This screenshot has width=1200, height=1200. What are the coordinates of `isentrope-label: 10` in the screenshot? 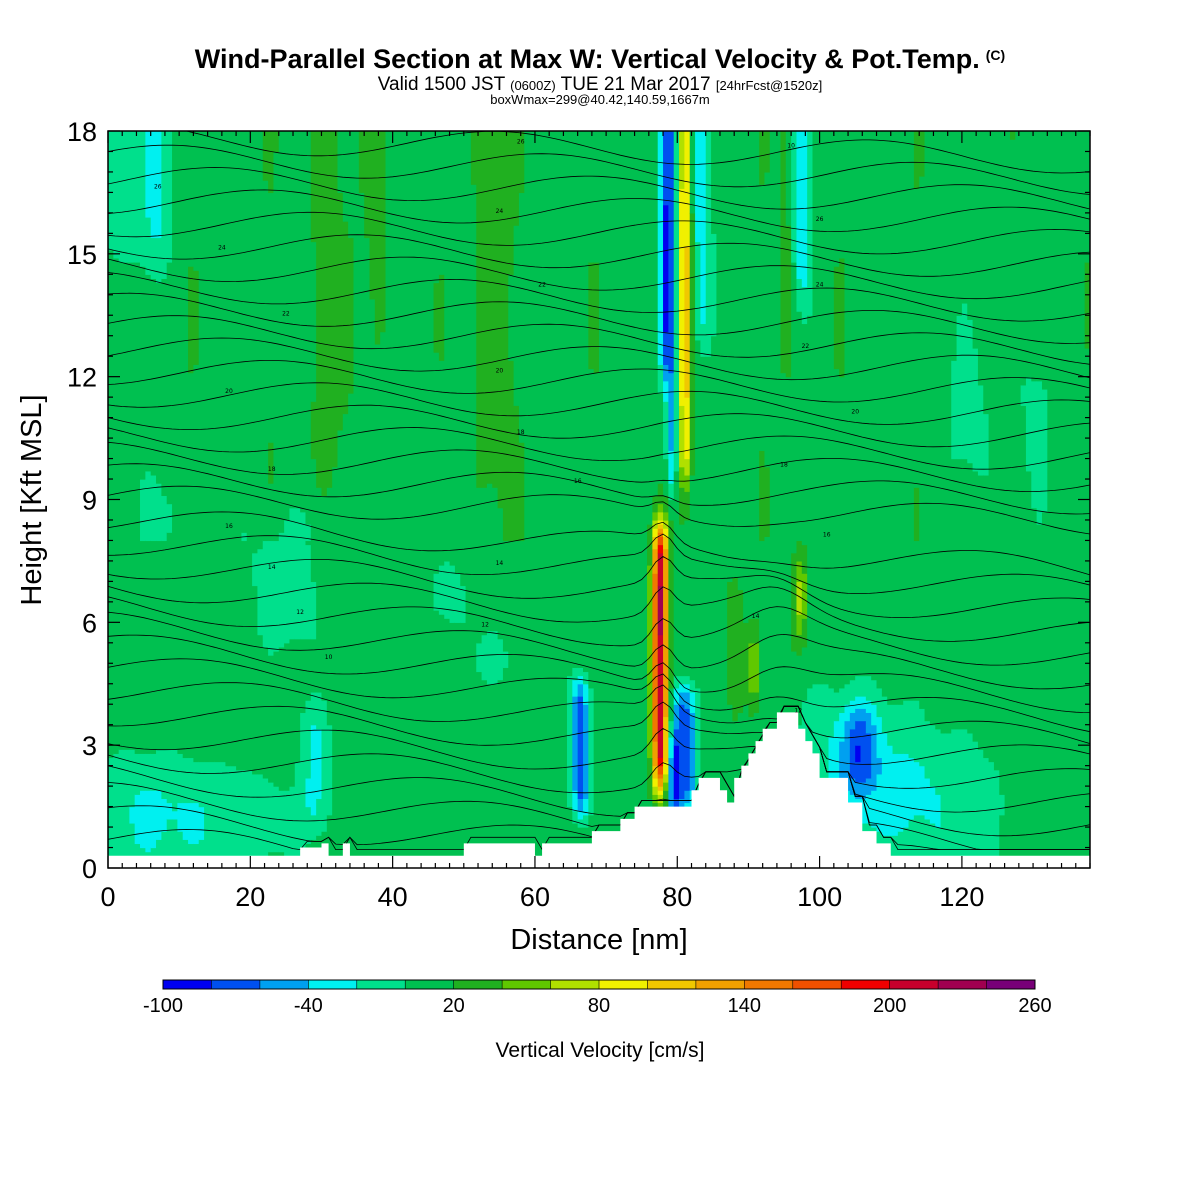 It's located at (329, 657).